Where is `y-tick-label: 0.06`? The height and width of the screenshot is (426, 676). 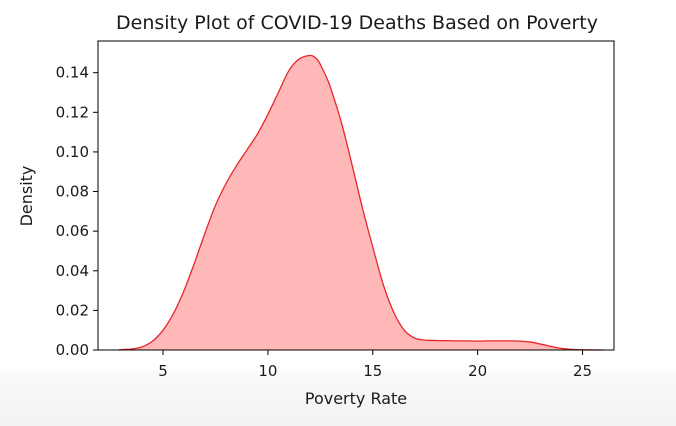 y-tick-label: 0.06 is located at coordinates (72, 231).